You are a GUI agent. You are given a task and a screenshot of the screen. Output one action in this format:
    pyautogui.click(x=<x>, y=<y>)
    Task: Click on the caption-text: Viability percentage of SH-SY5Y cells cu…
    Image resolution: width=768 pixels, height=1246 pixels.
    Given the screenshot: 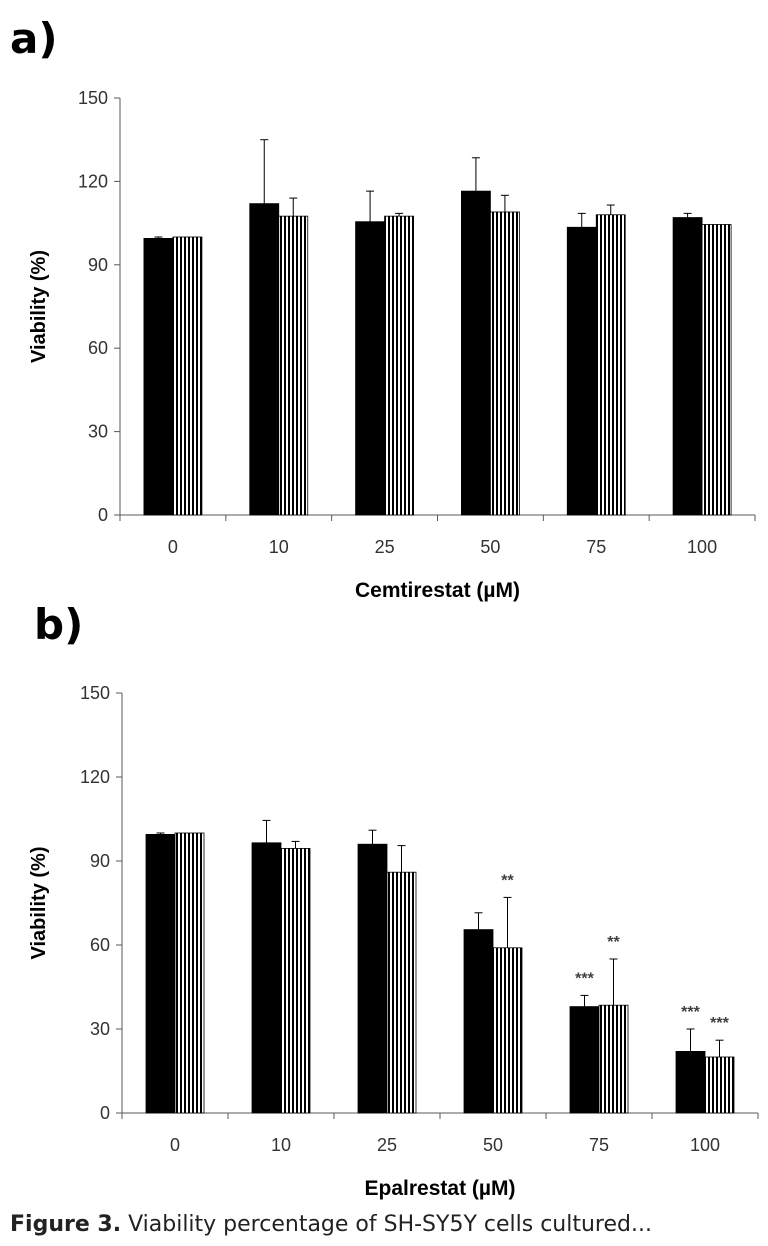 What is the action you would take?
    pyautogui.click(x=390, y=1224)
    